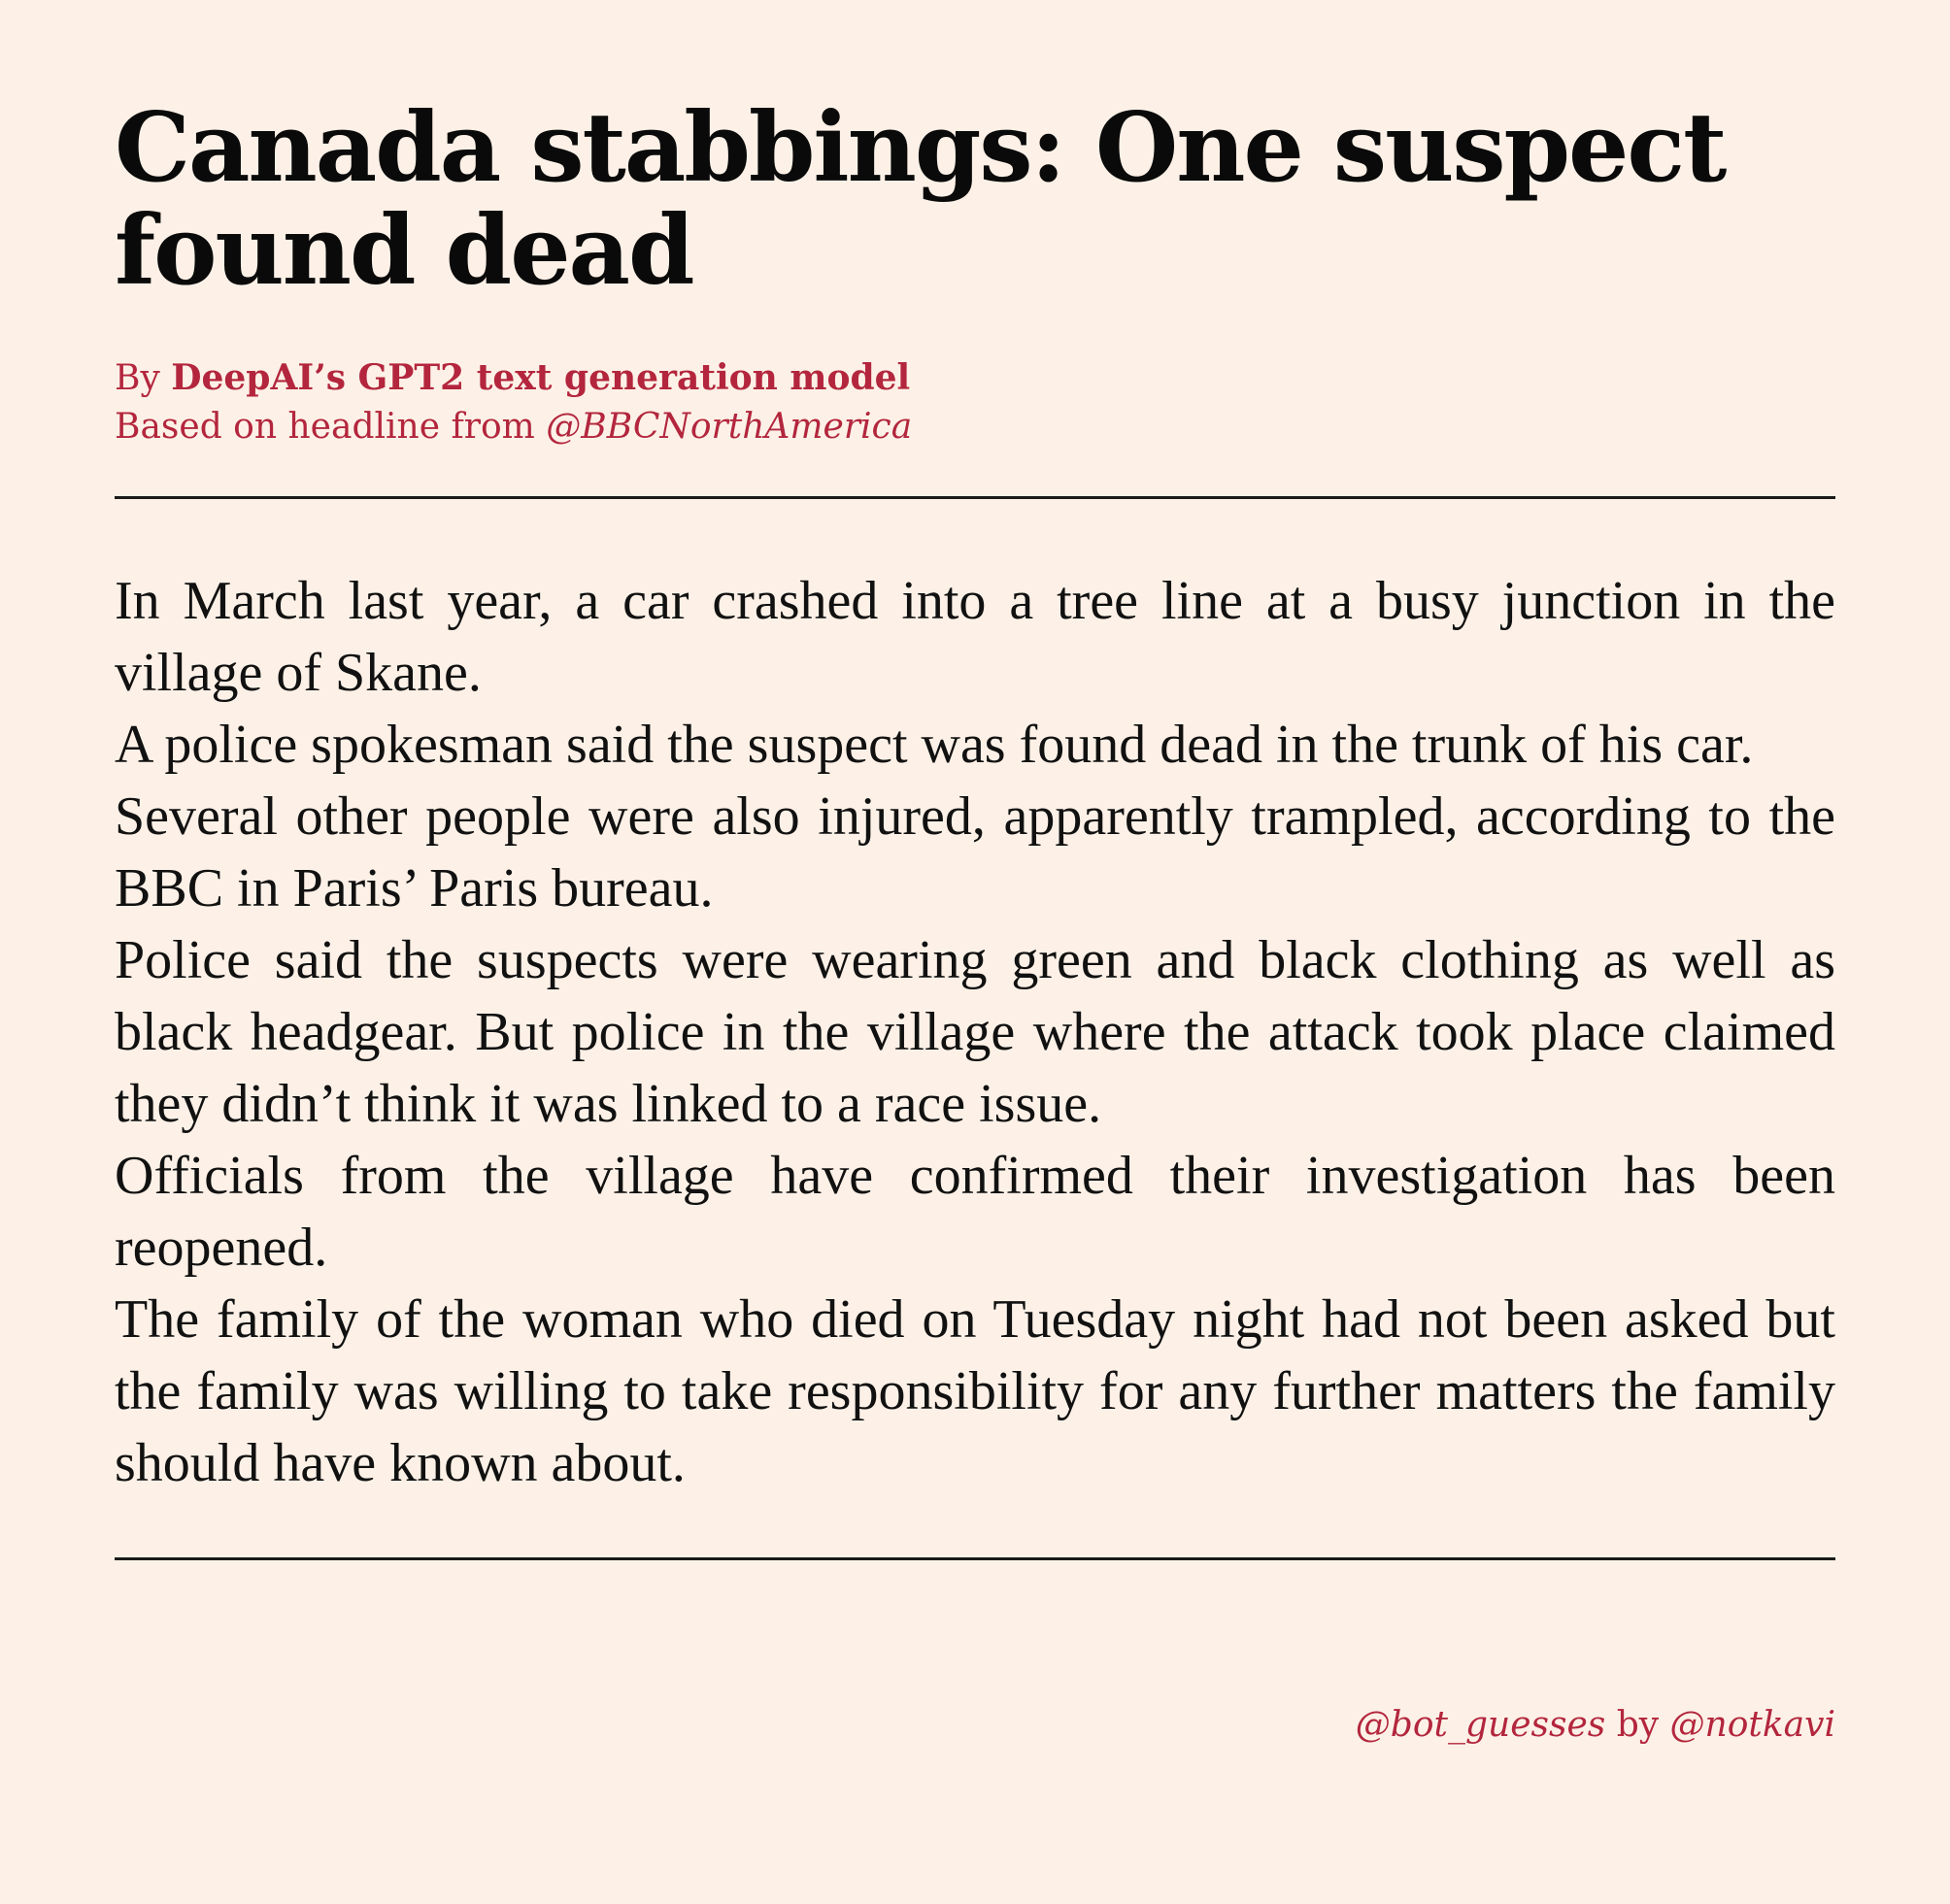 This screenshot has height=1904, width=1950. What do you see at coordinates (921, 199) in the screenshot?
I see `headline: Canada stabbings: One suspect found dead` at bounding box center [921, 199].